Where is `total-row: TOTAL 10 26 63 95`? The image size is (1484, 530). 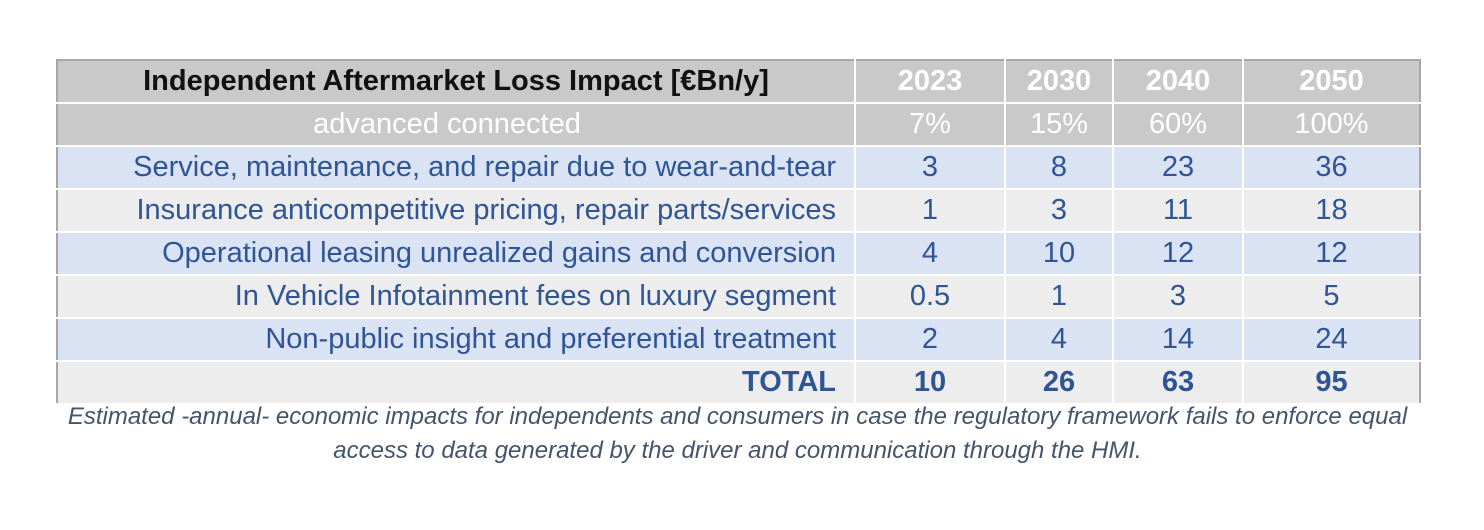
total-row: TOTAL 10 26 63 95 is located at coordinates (738, 383).